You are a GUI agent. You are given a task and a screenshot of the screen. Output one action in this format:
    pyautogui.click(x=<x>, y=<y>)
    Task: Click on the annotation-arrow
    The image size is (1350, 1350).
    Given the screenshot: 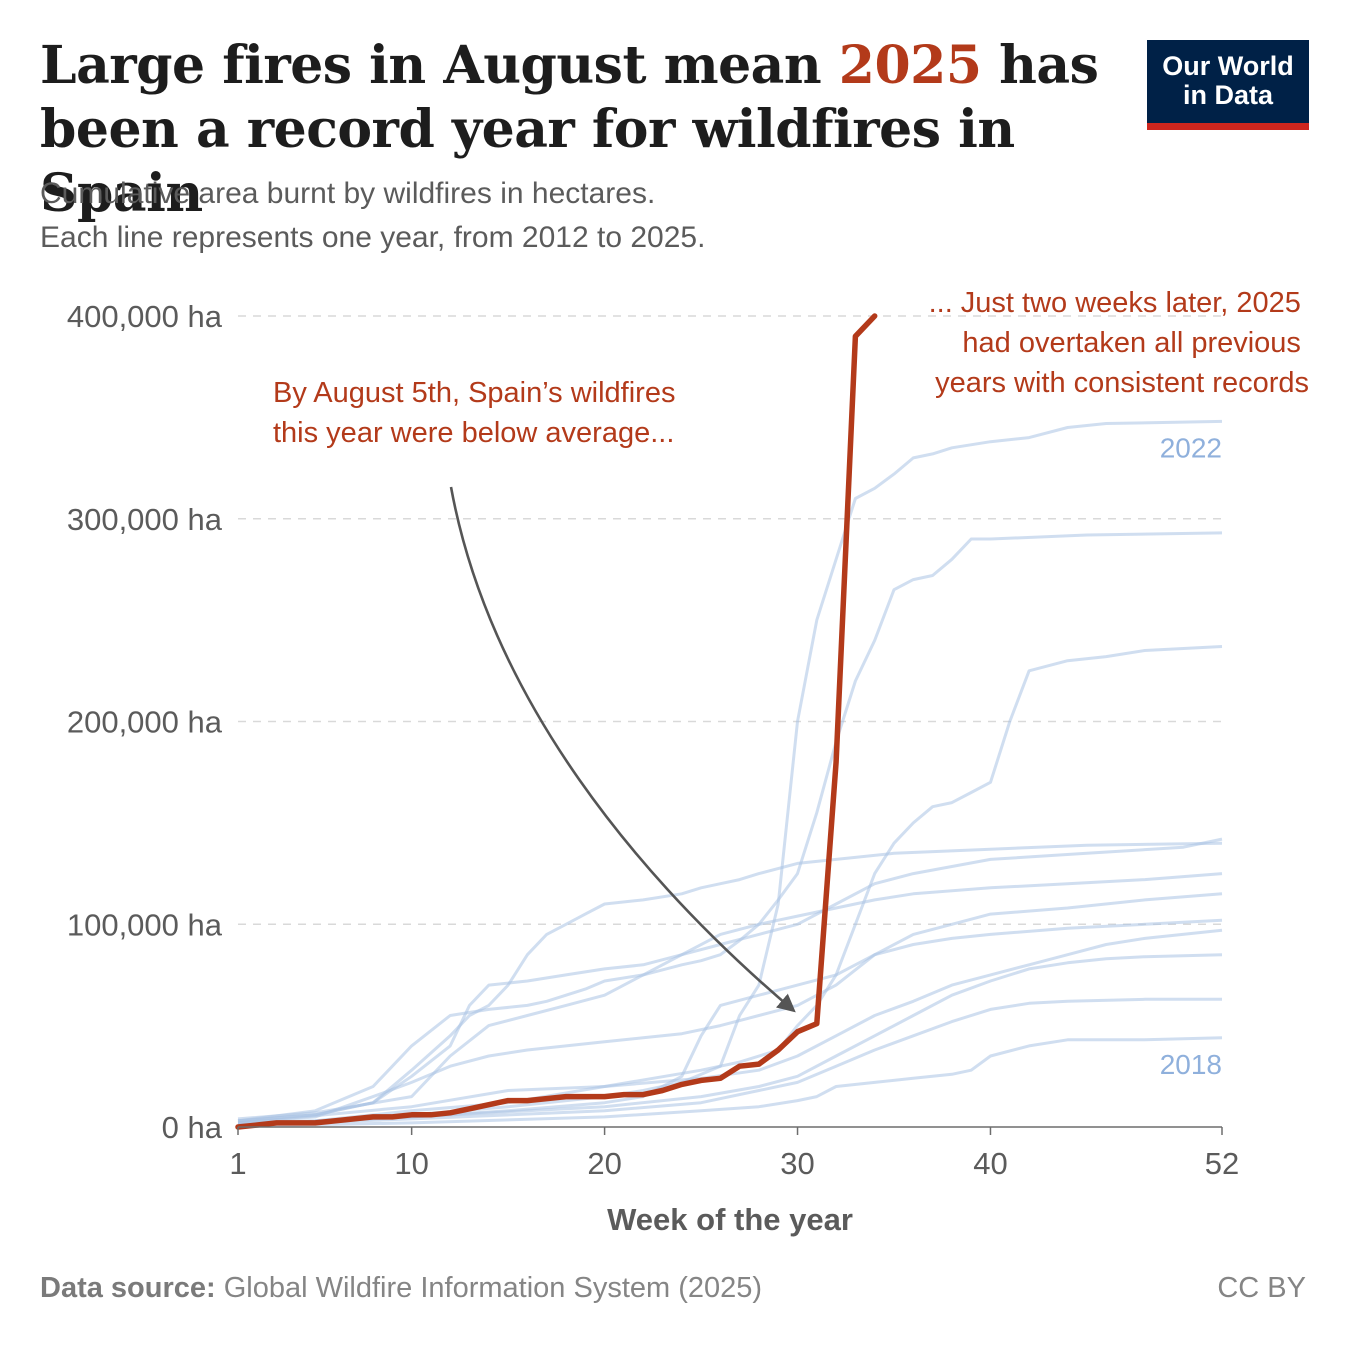 What is the action you would take?
    pyautogui.click(x=622, y=749)
    